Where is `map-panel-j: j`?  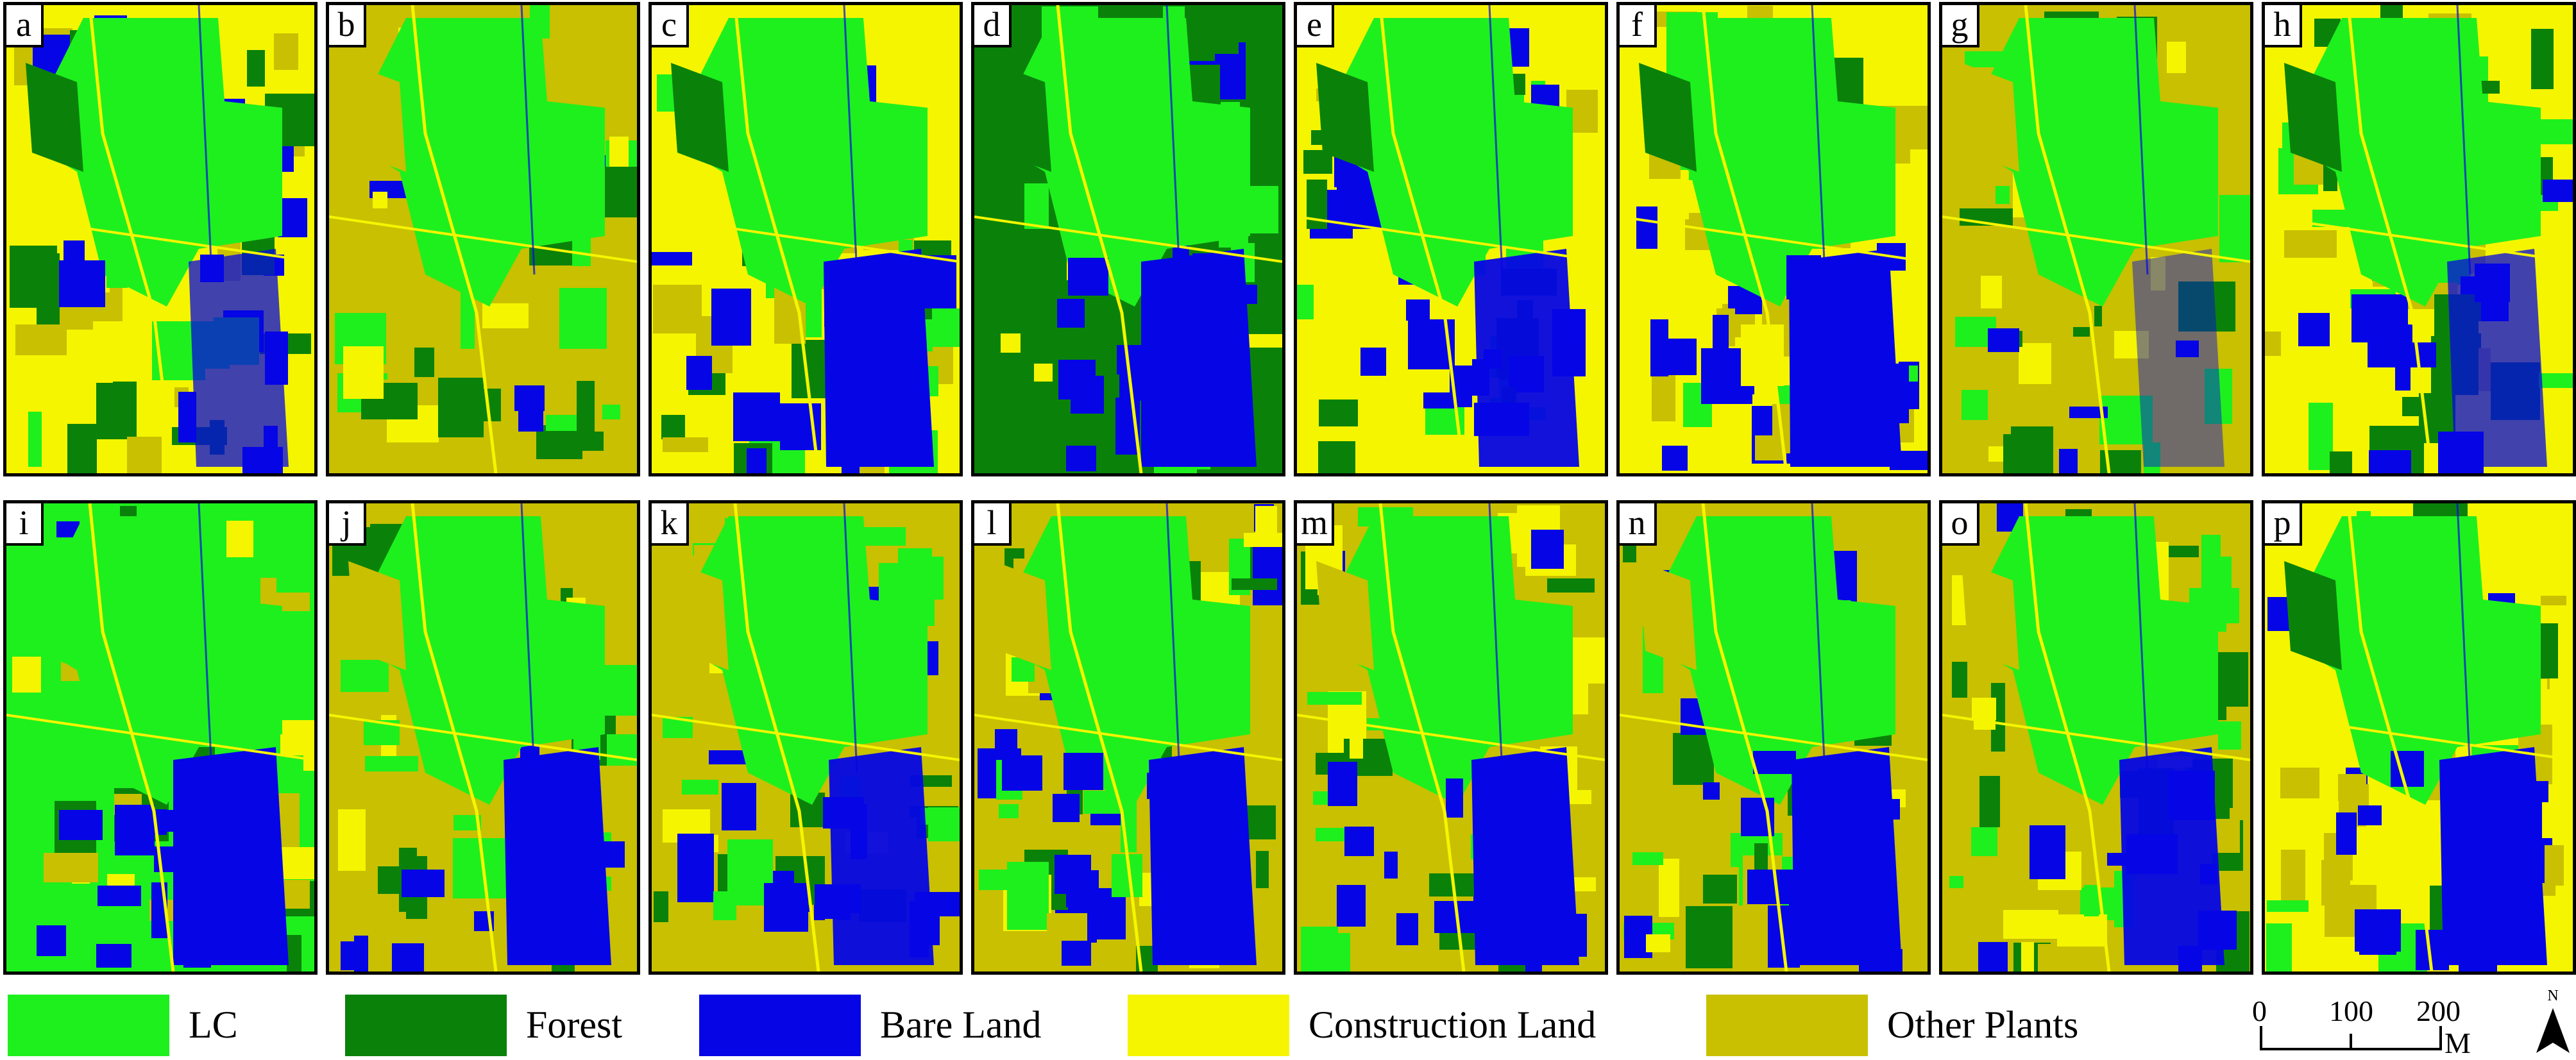
map-panel-j: j is located at coordinates (483, 737).